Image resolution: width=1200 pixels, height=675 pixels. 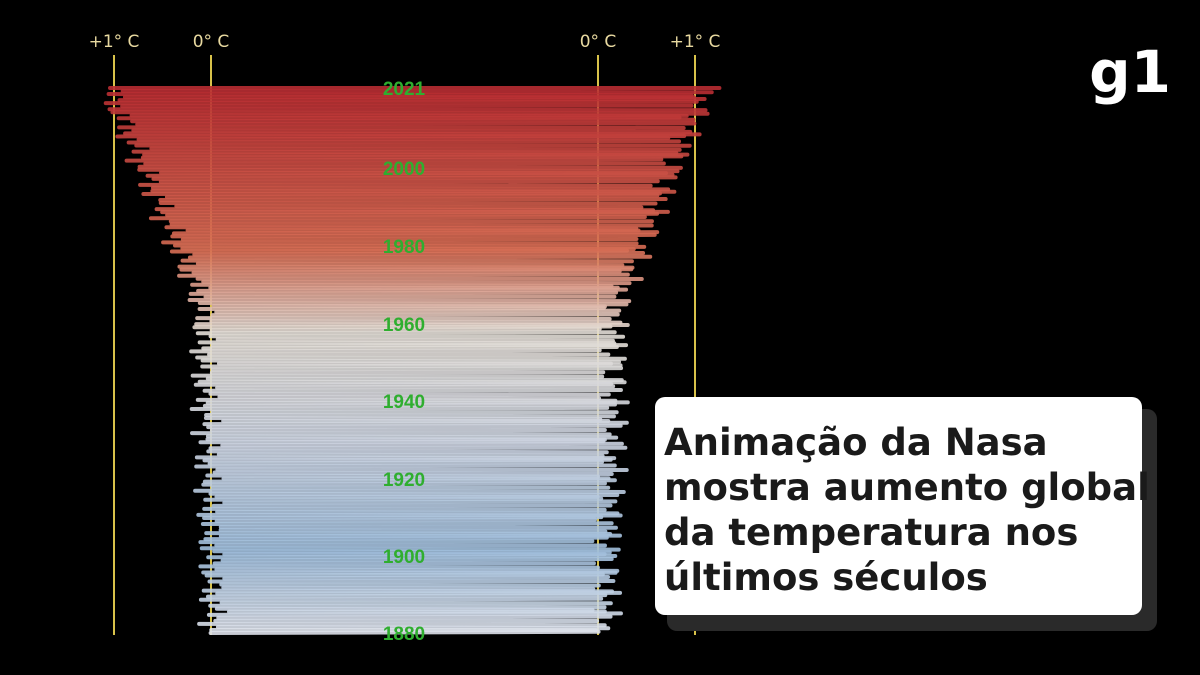 I want to click on axis-label: +1° C, so click(x=695, y=42).